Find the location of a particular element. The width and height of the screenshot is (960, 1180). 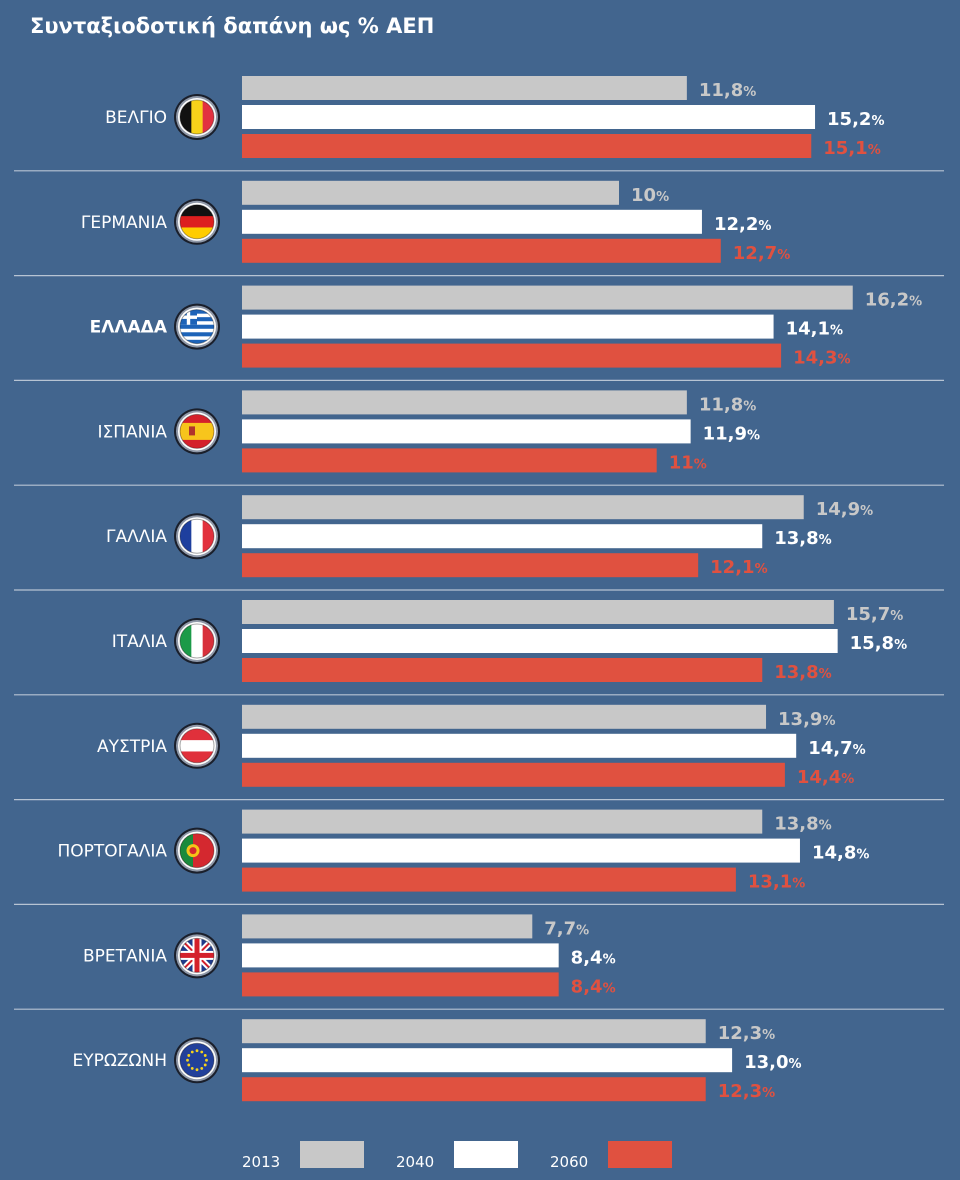

country-label: ΕΛΛΑΔΑ is located at coordinates (129, 328).